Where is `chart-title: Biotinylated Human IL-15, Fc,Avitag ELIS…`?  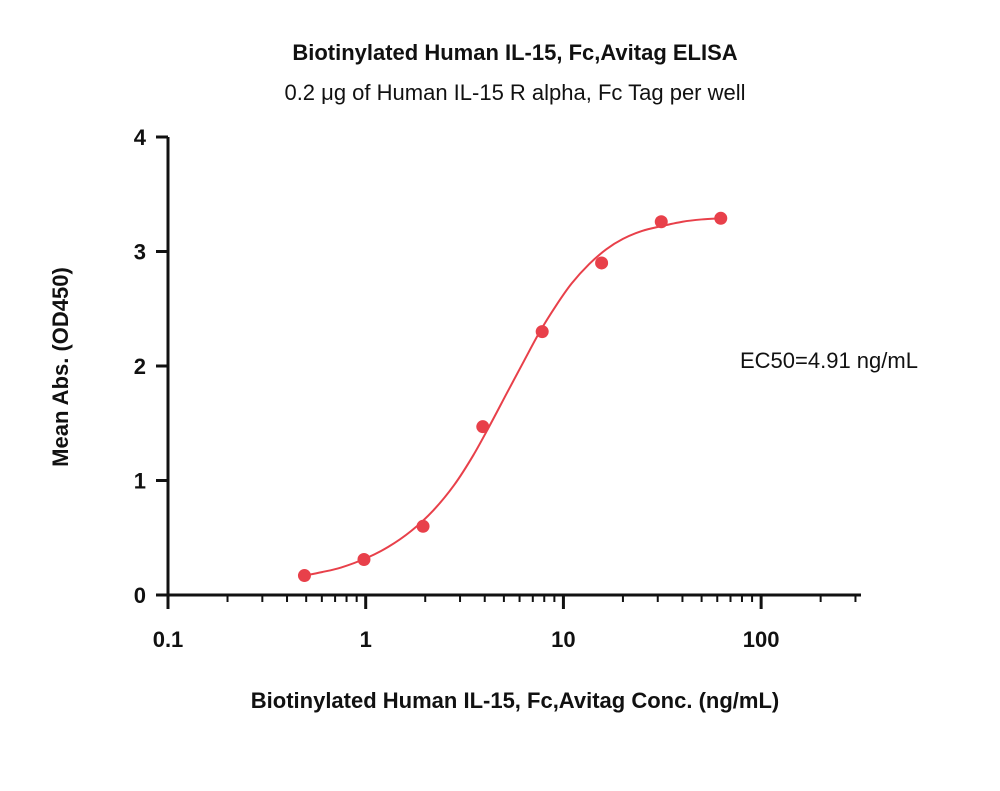
chart-title: Biotinylated Human IL-15, Fc,Avitag ELIS… is located at coordinates (514, 52).